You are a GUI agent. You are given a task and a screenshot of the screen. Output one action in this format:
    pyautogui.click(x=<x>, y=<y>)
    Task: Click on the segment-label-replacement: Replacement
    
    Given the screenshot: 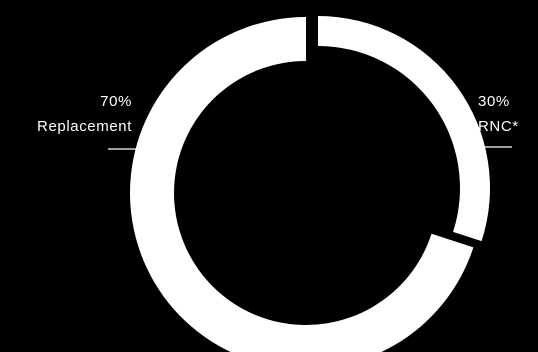 What is the action you would take?
    pyautogui.click(x=84, y=126)
    